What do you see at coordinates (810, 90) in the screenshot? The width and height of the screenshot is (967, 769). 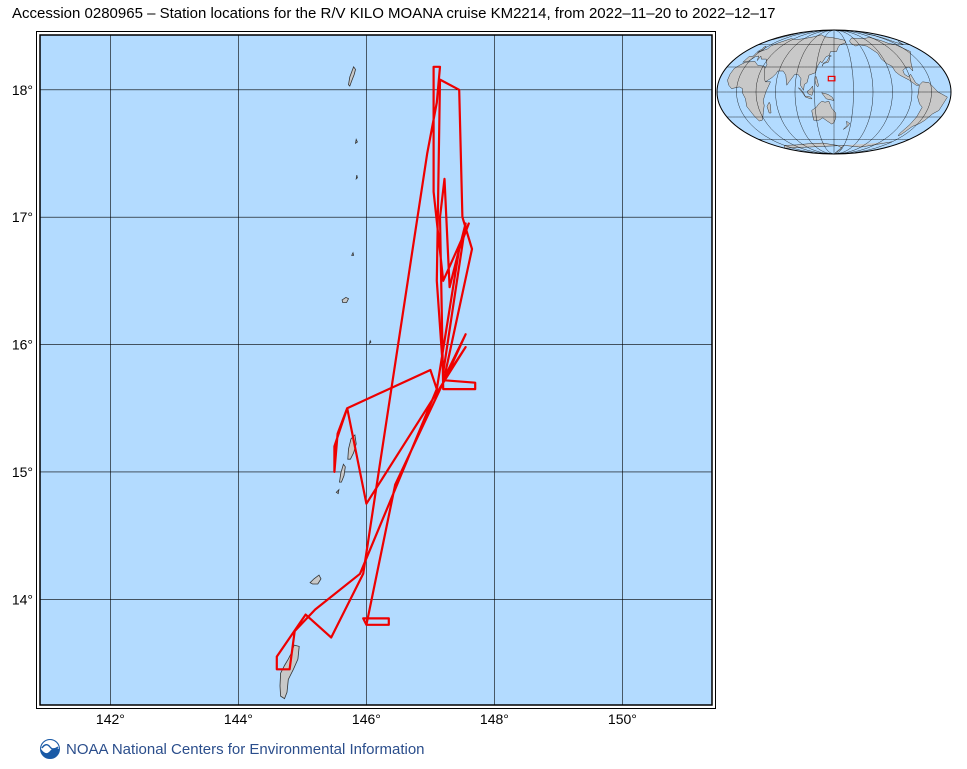 I see `inset-land-borneo` at bounding box center [810, 90].